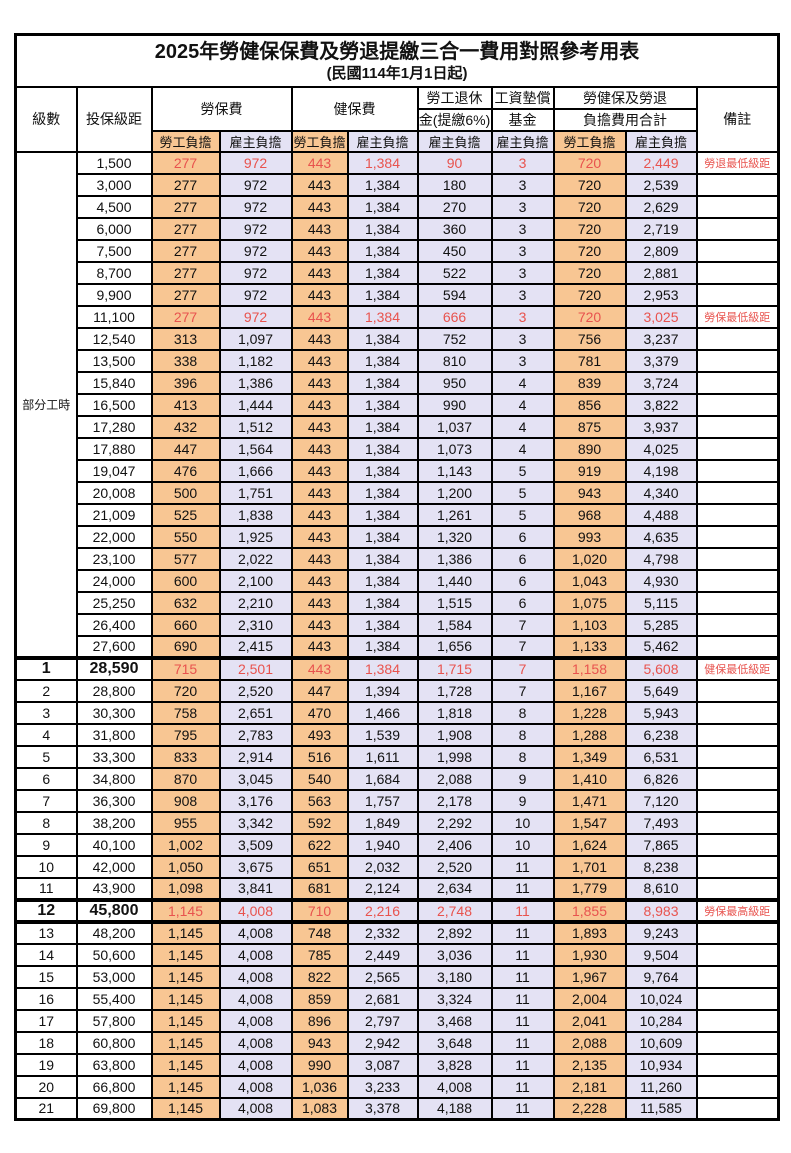 This screenshot has width=791, height=1153. What do you see at coordinates (185, 141) in the screenshot?
I see `subheader-labor-employee: 勞工負擔` at bounding box center [185, 141].